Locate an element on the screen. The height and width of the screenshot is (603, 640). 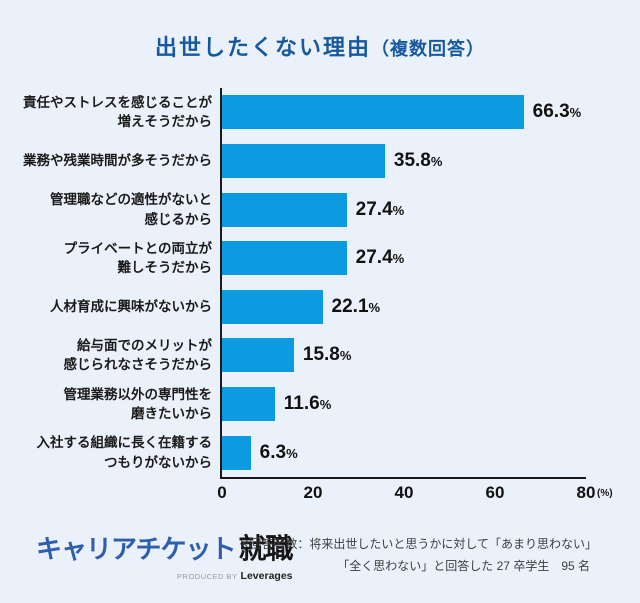
logo-suffix-text: 就職 is located at coordinates (265, 548).